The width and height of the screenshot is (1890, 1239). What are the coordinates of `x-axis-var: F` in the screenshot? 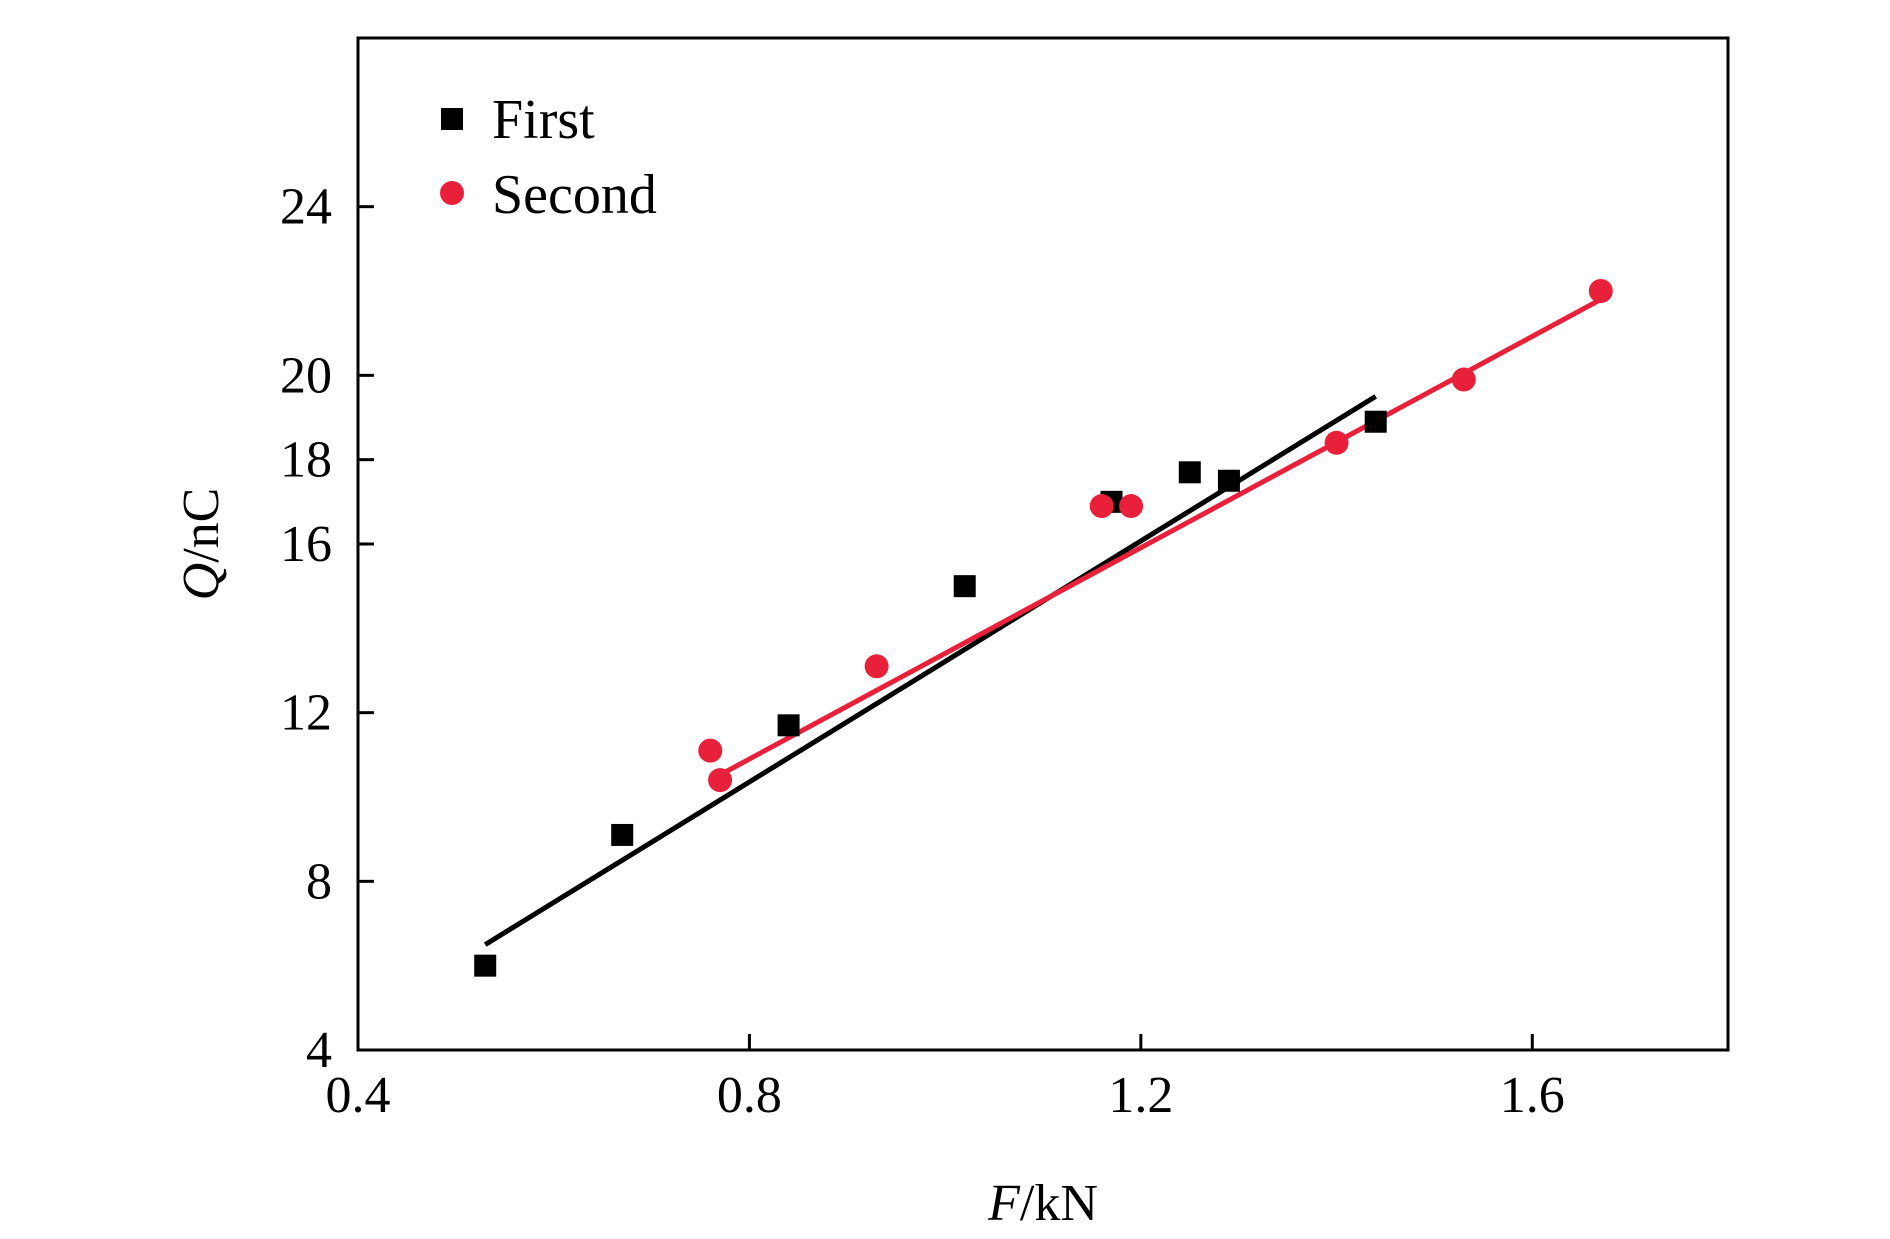 It's located at (1004, 1203).